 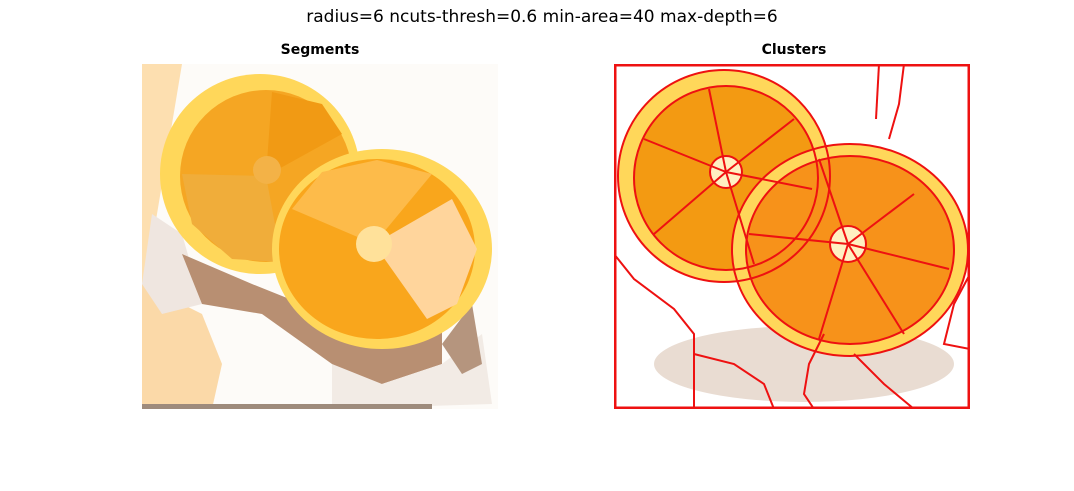 What do you see at coordinates (794, 50) in the screenshot?
I see `clusters-panel-title: Clusters` at bounding box center [794, 50].